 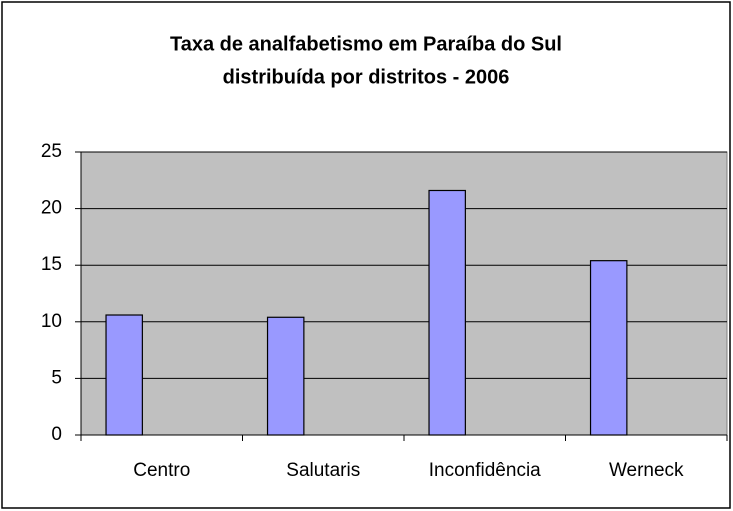 What do you see at coordinates (56, 377) in the screenshot?
I see `y-tick-label: 5` at bounding box center [56, 377].